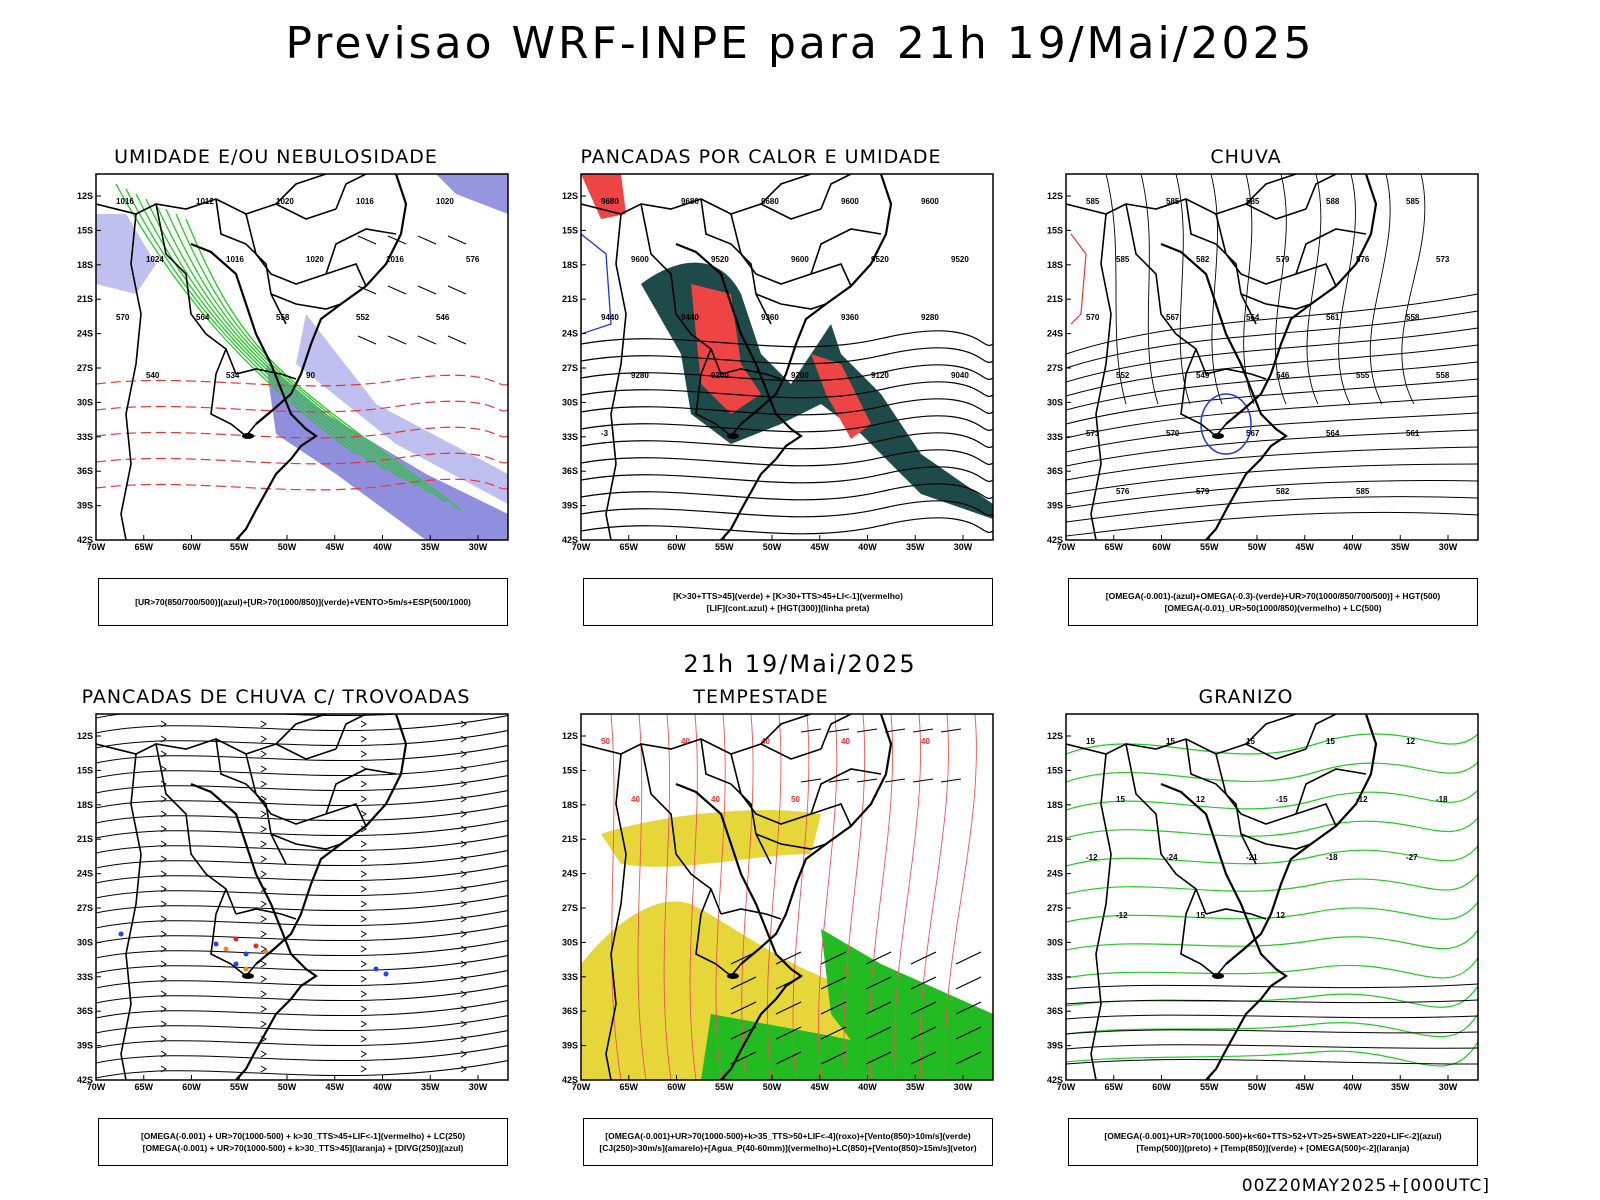 Image resolution: width=1600 pixels, height=1200 pixels. I want to click on lat-tick-label: 18S, so click(1055, 265).